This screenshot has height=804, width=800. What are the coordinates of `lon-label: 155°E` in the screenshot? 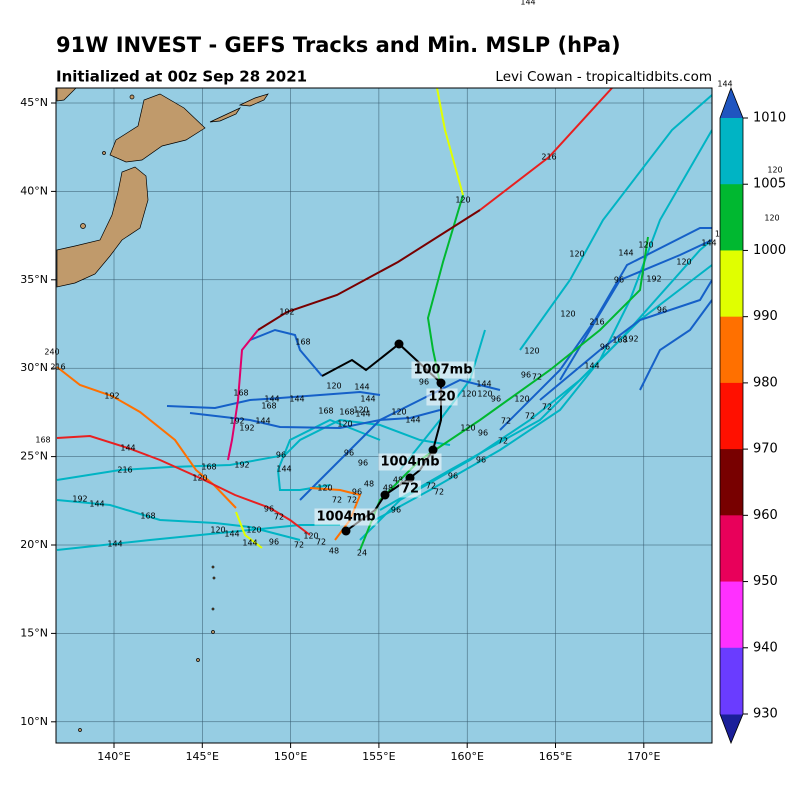 It's located at (378, 756).